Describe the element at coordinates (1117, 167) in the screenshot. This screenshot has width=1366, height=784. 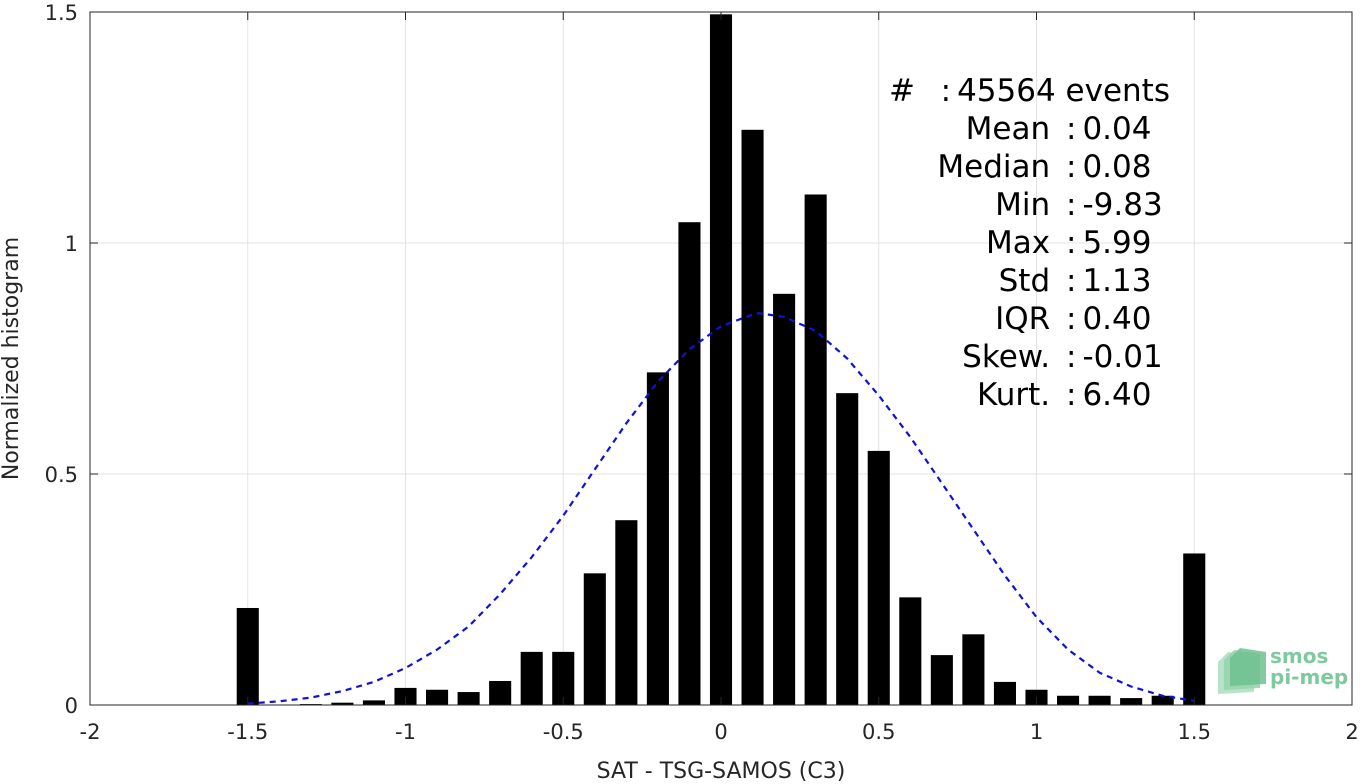
I see `stat-value: 0.08` at that location.